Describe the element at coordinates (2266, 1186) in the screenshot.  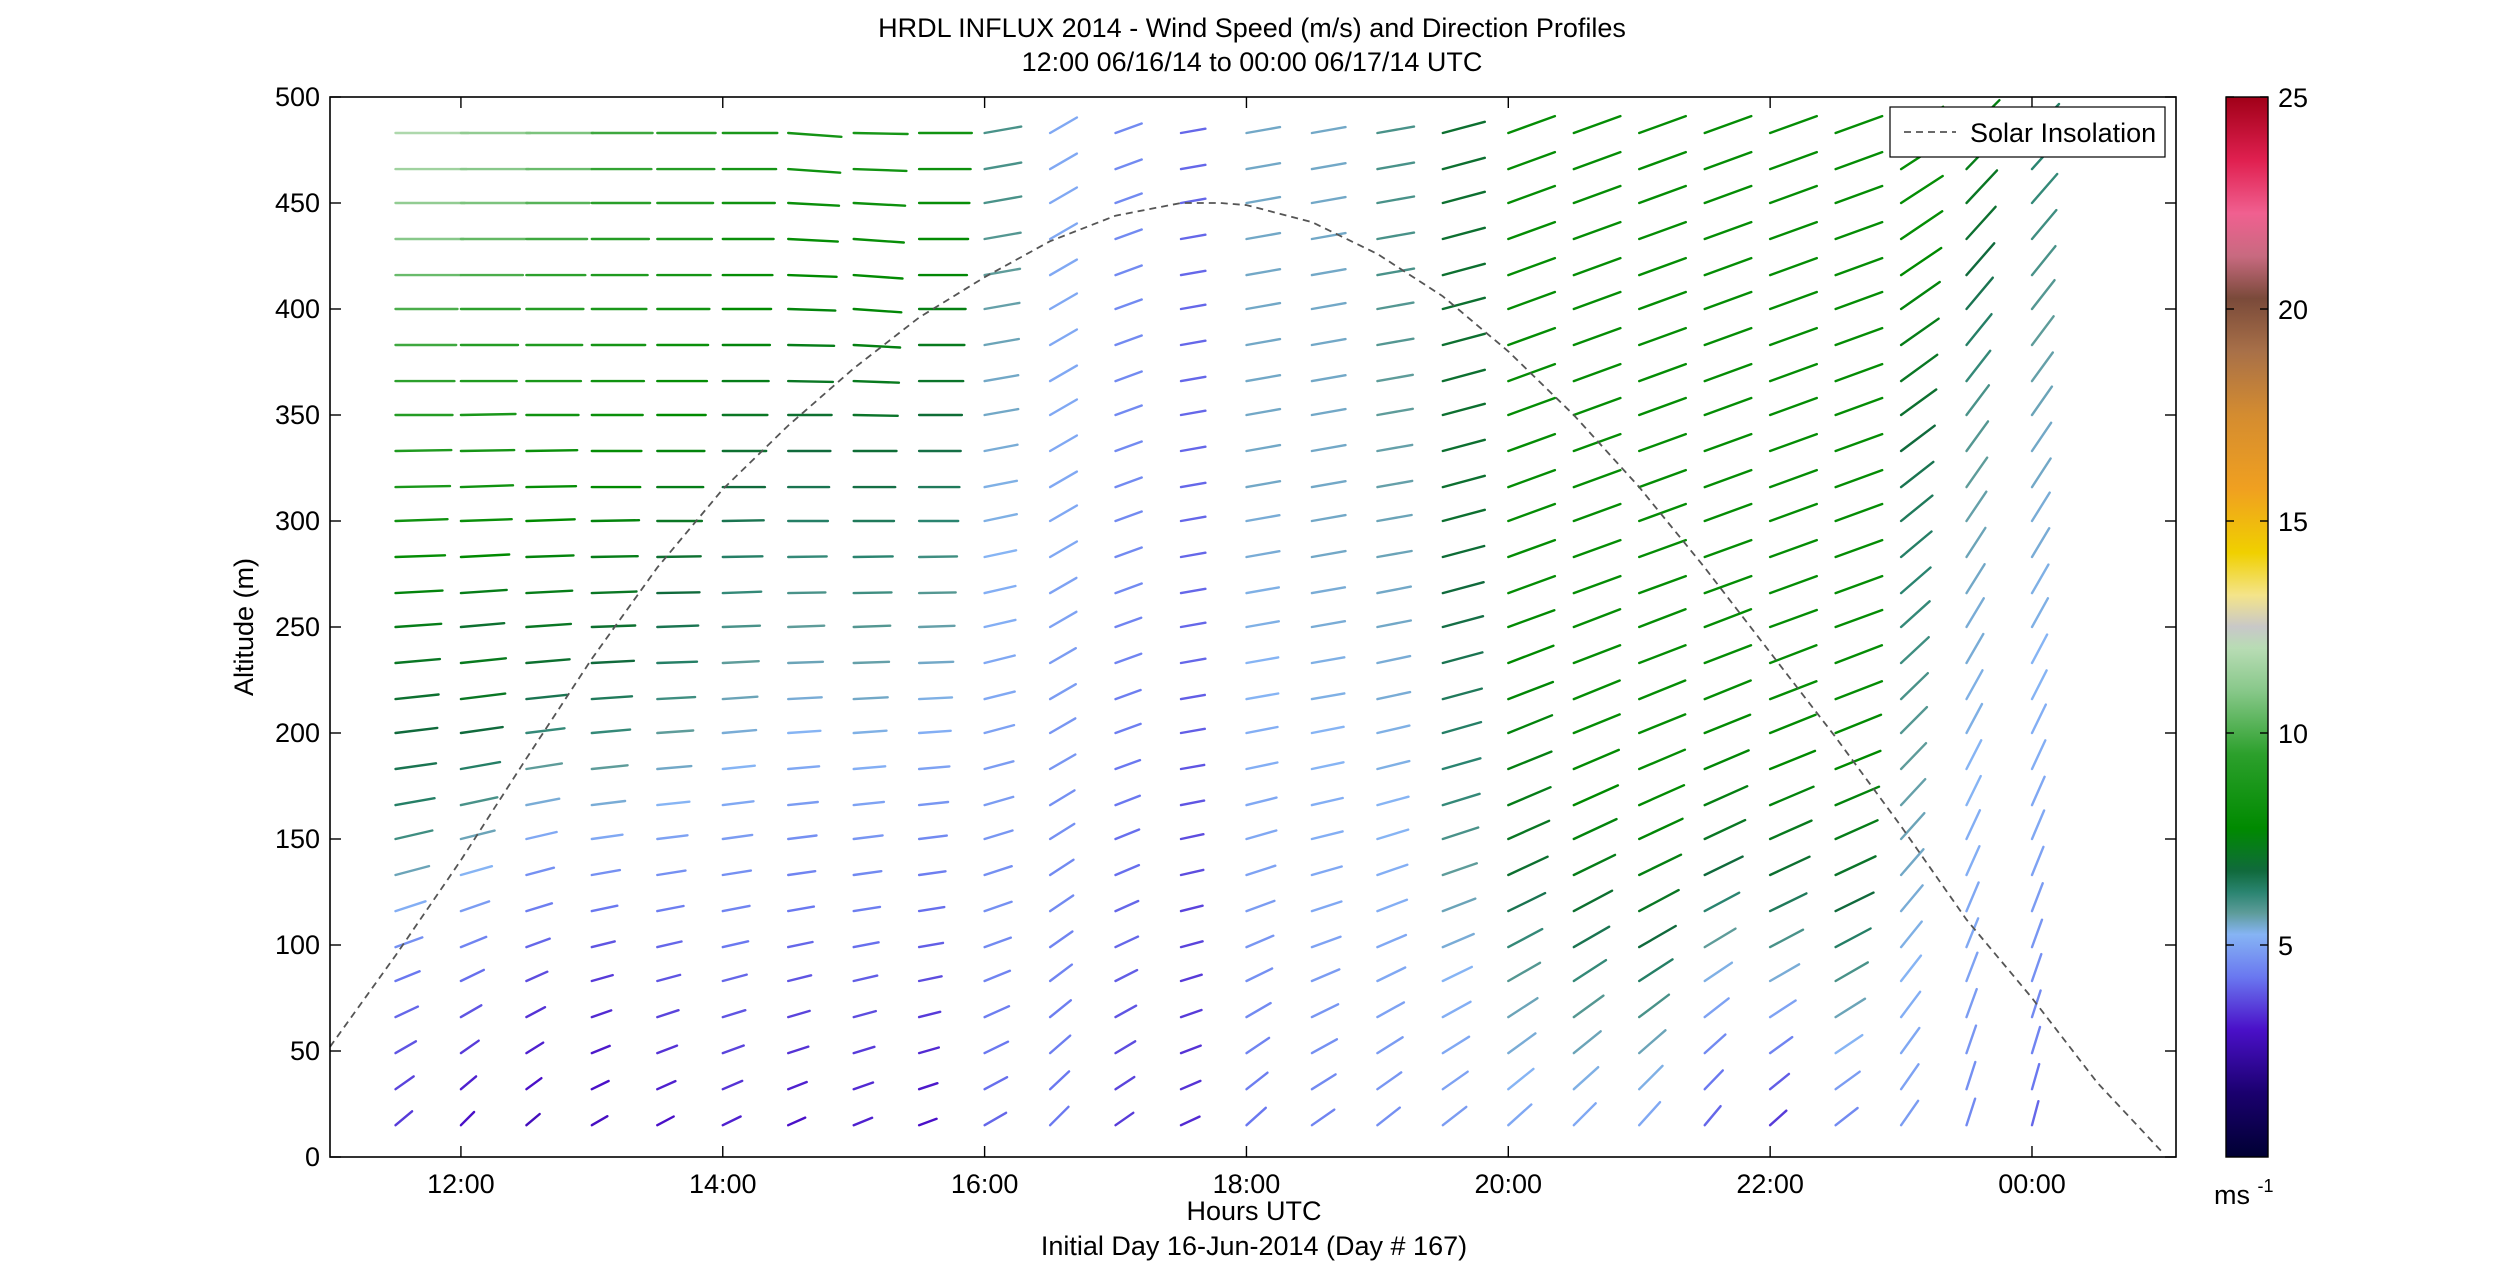
I see `colorbar-unit-exponent: -1` at that location.